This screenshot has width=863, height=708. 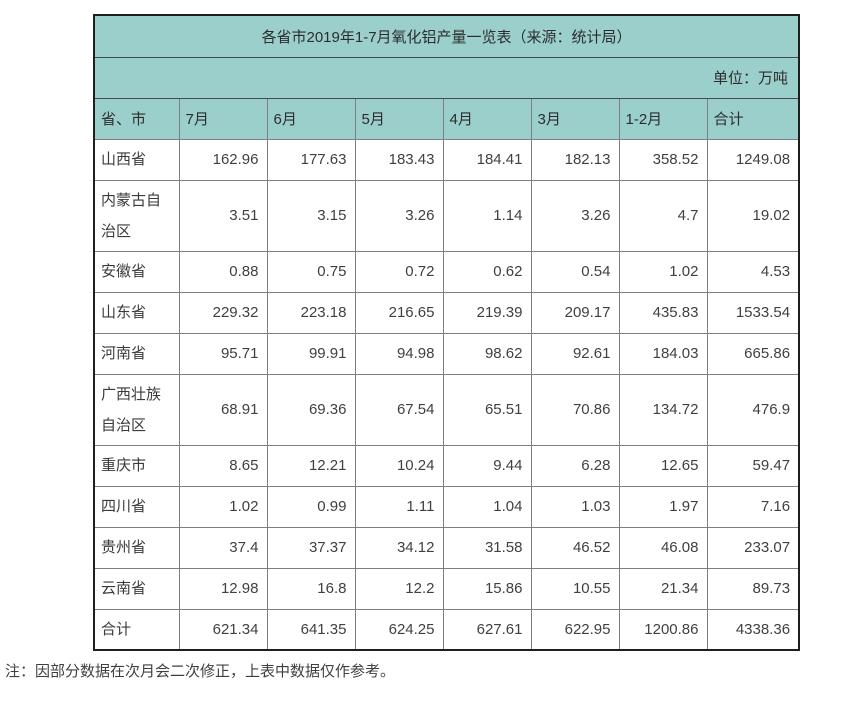 What do you see at coordinates (399, 547) in the screenshot?
I see `cell-value: 34.12` at bounding box center [399, 547].